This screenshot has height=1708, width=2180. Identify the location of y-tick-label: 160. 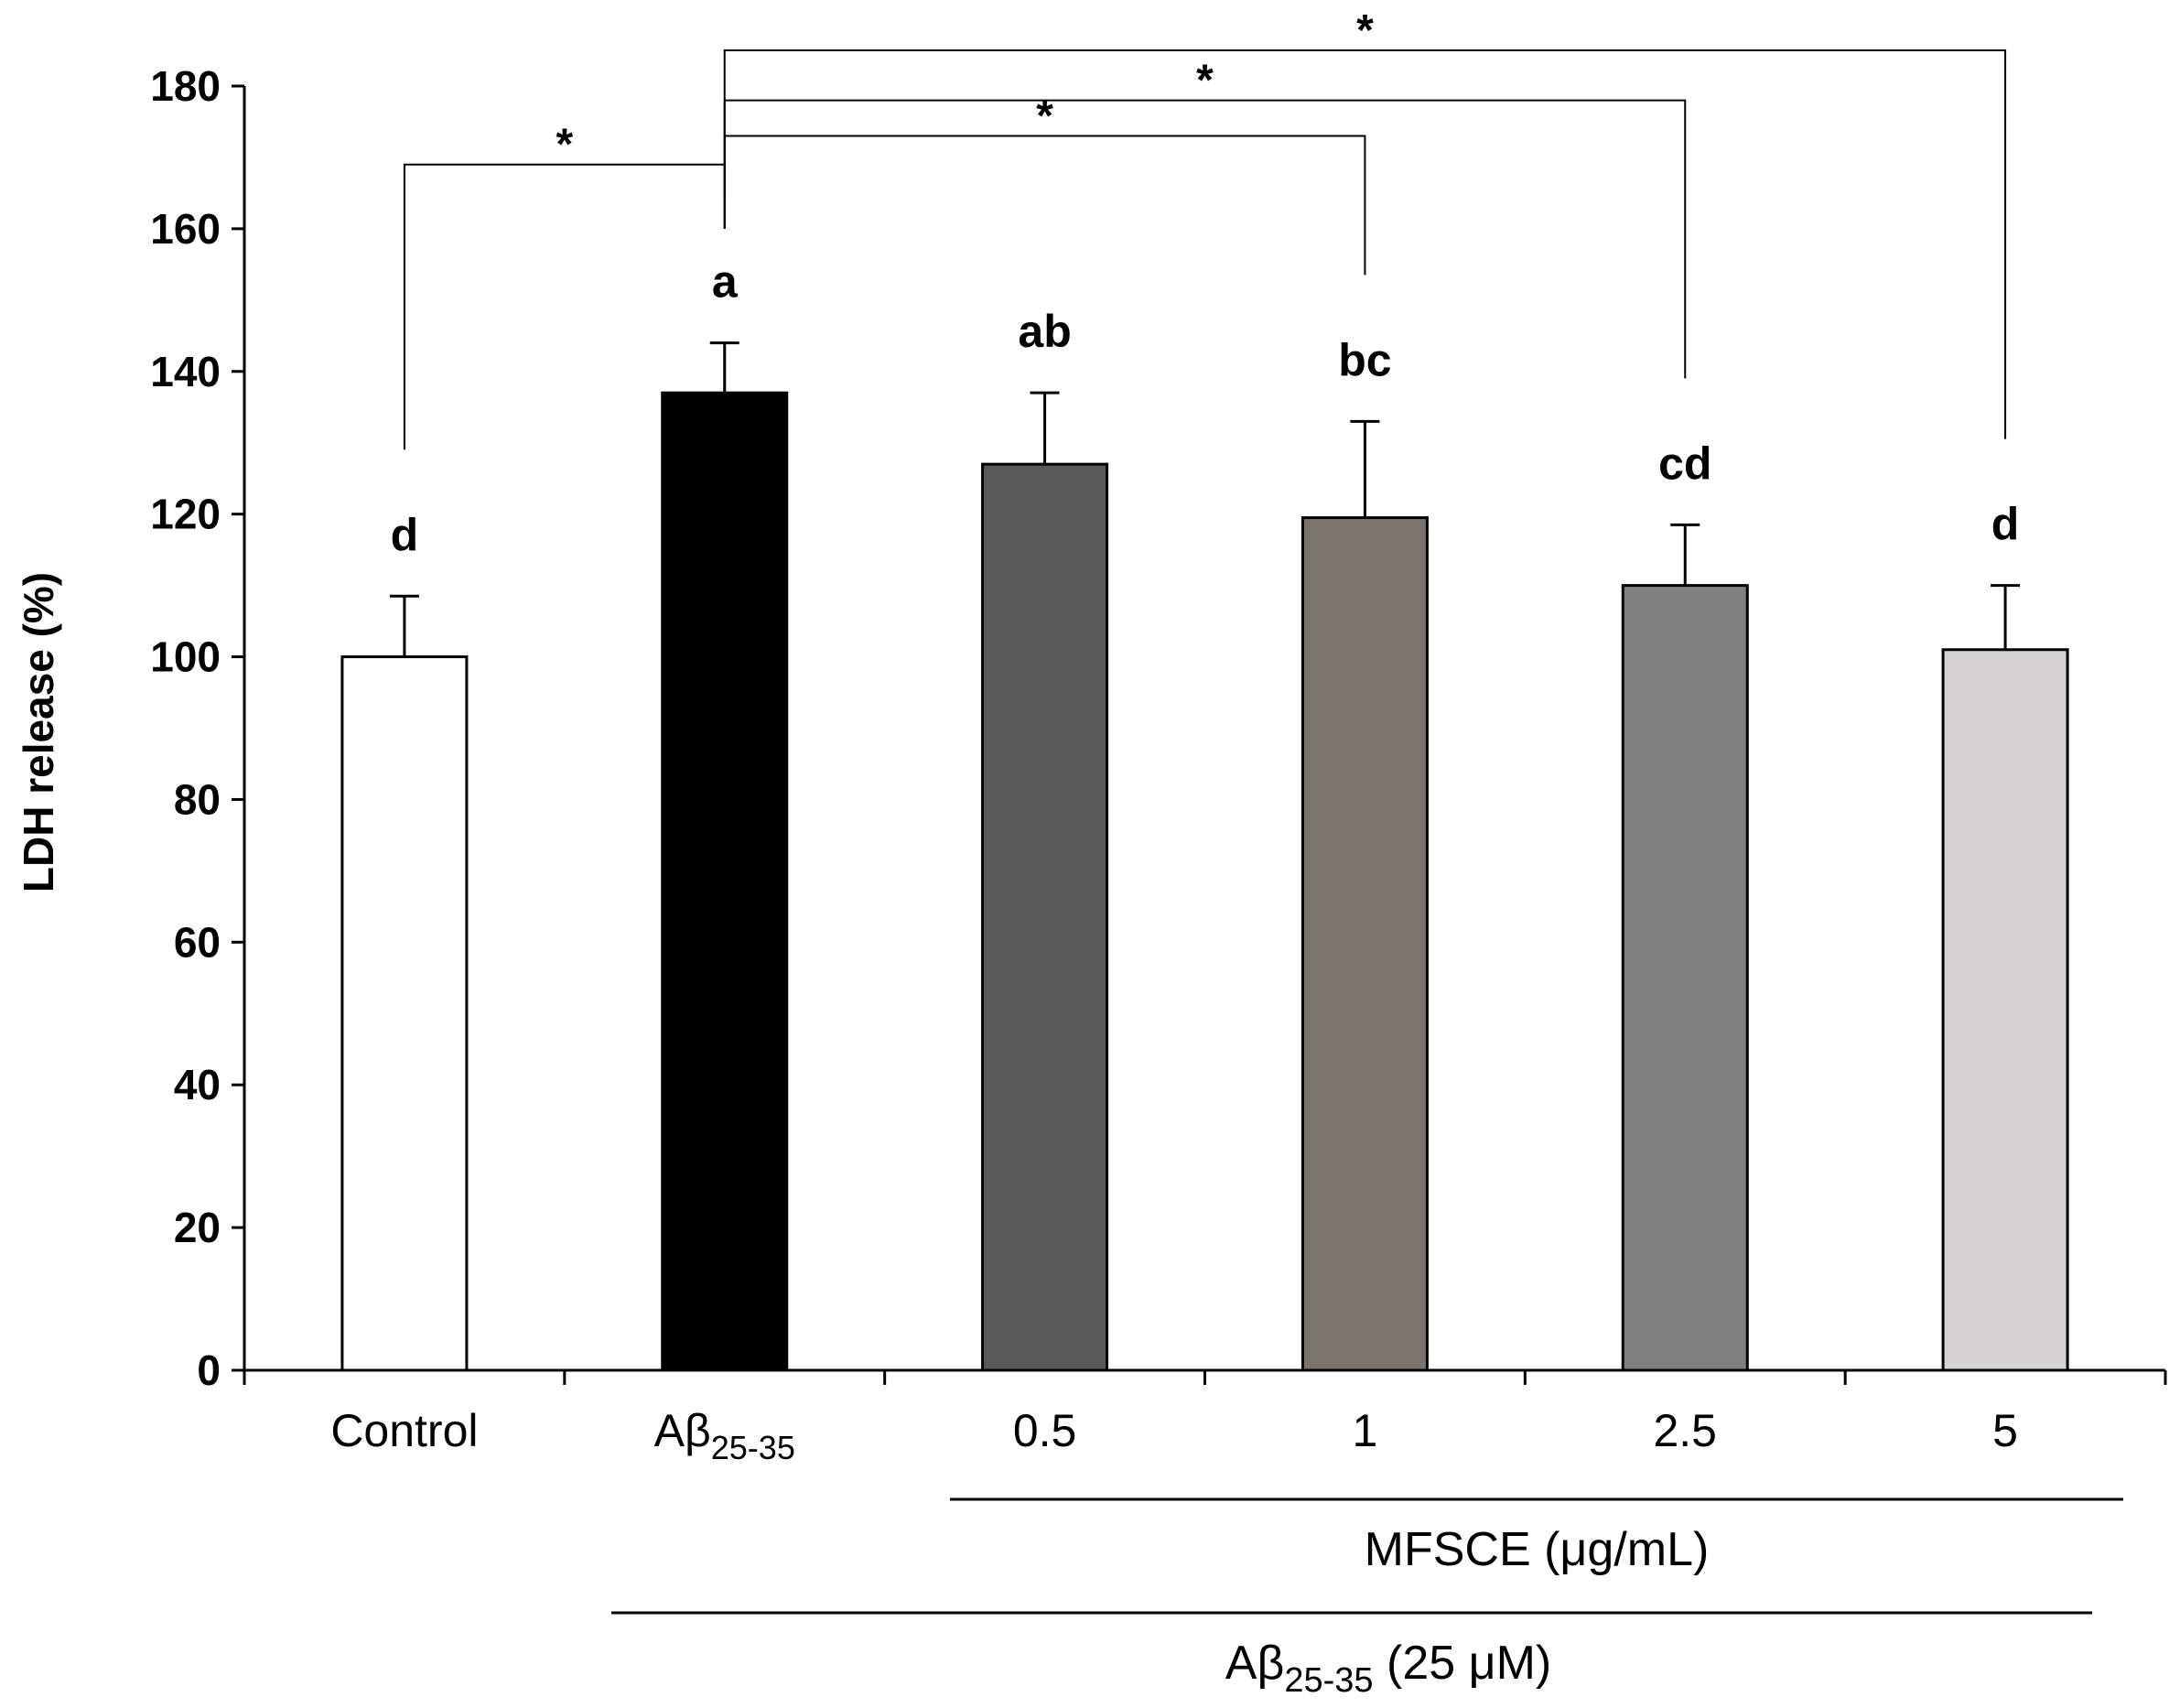
(186, 229).